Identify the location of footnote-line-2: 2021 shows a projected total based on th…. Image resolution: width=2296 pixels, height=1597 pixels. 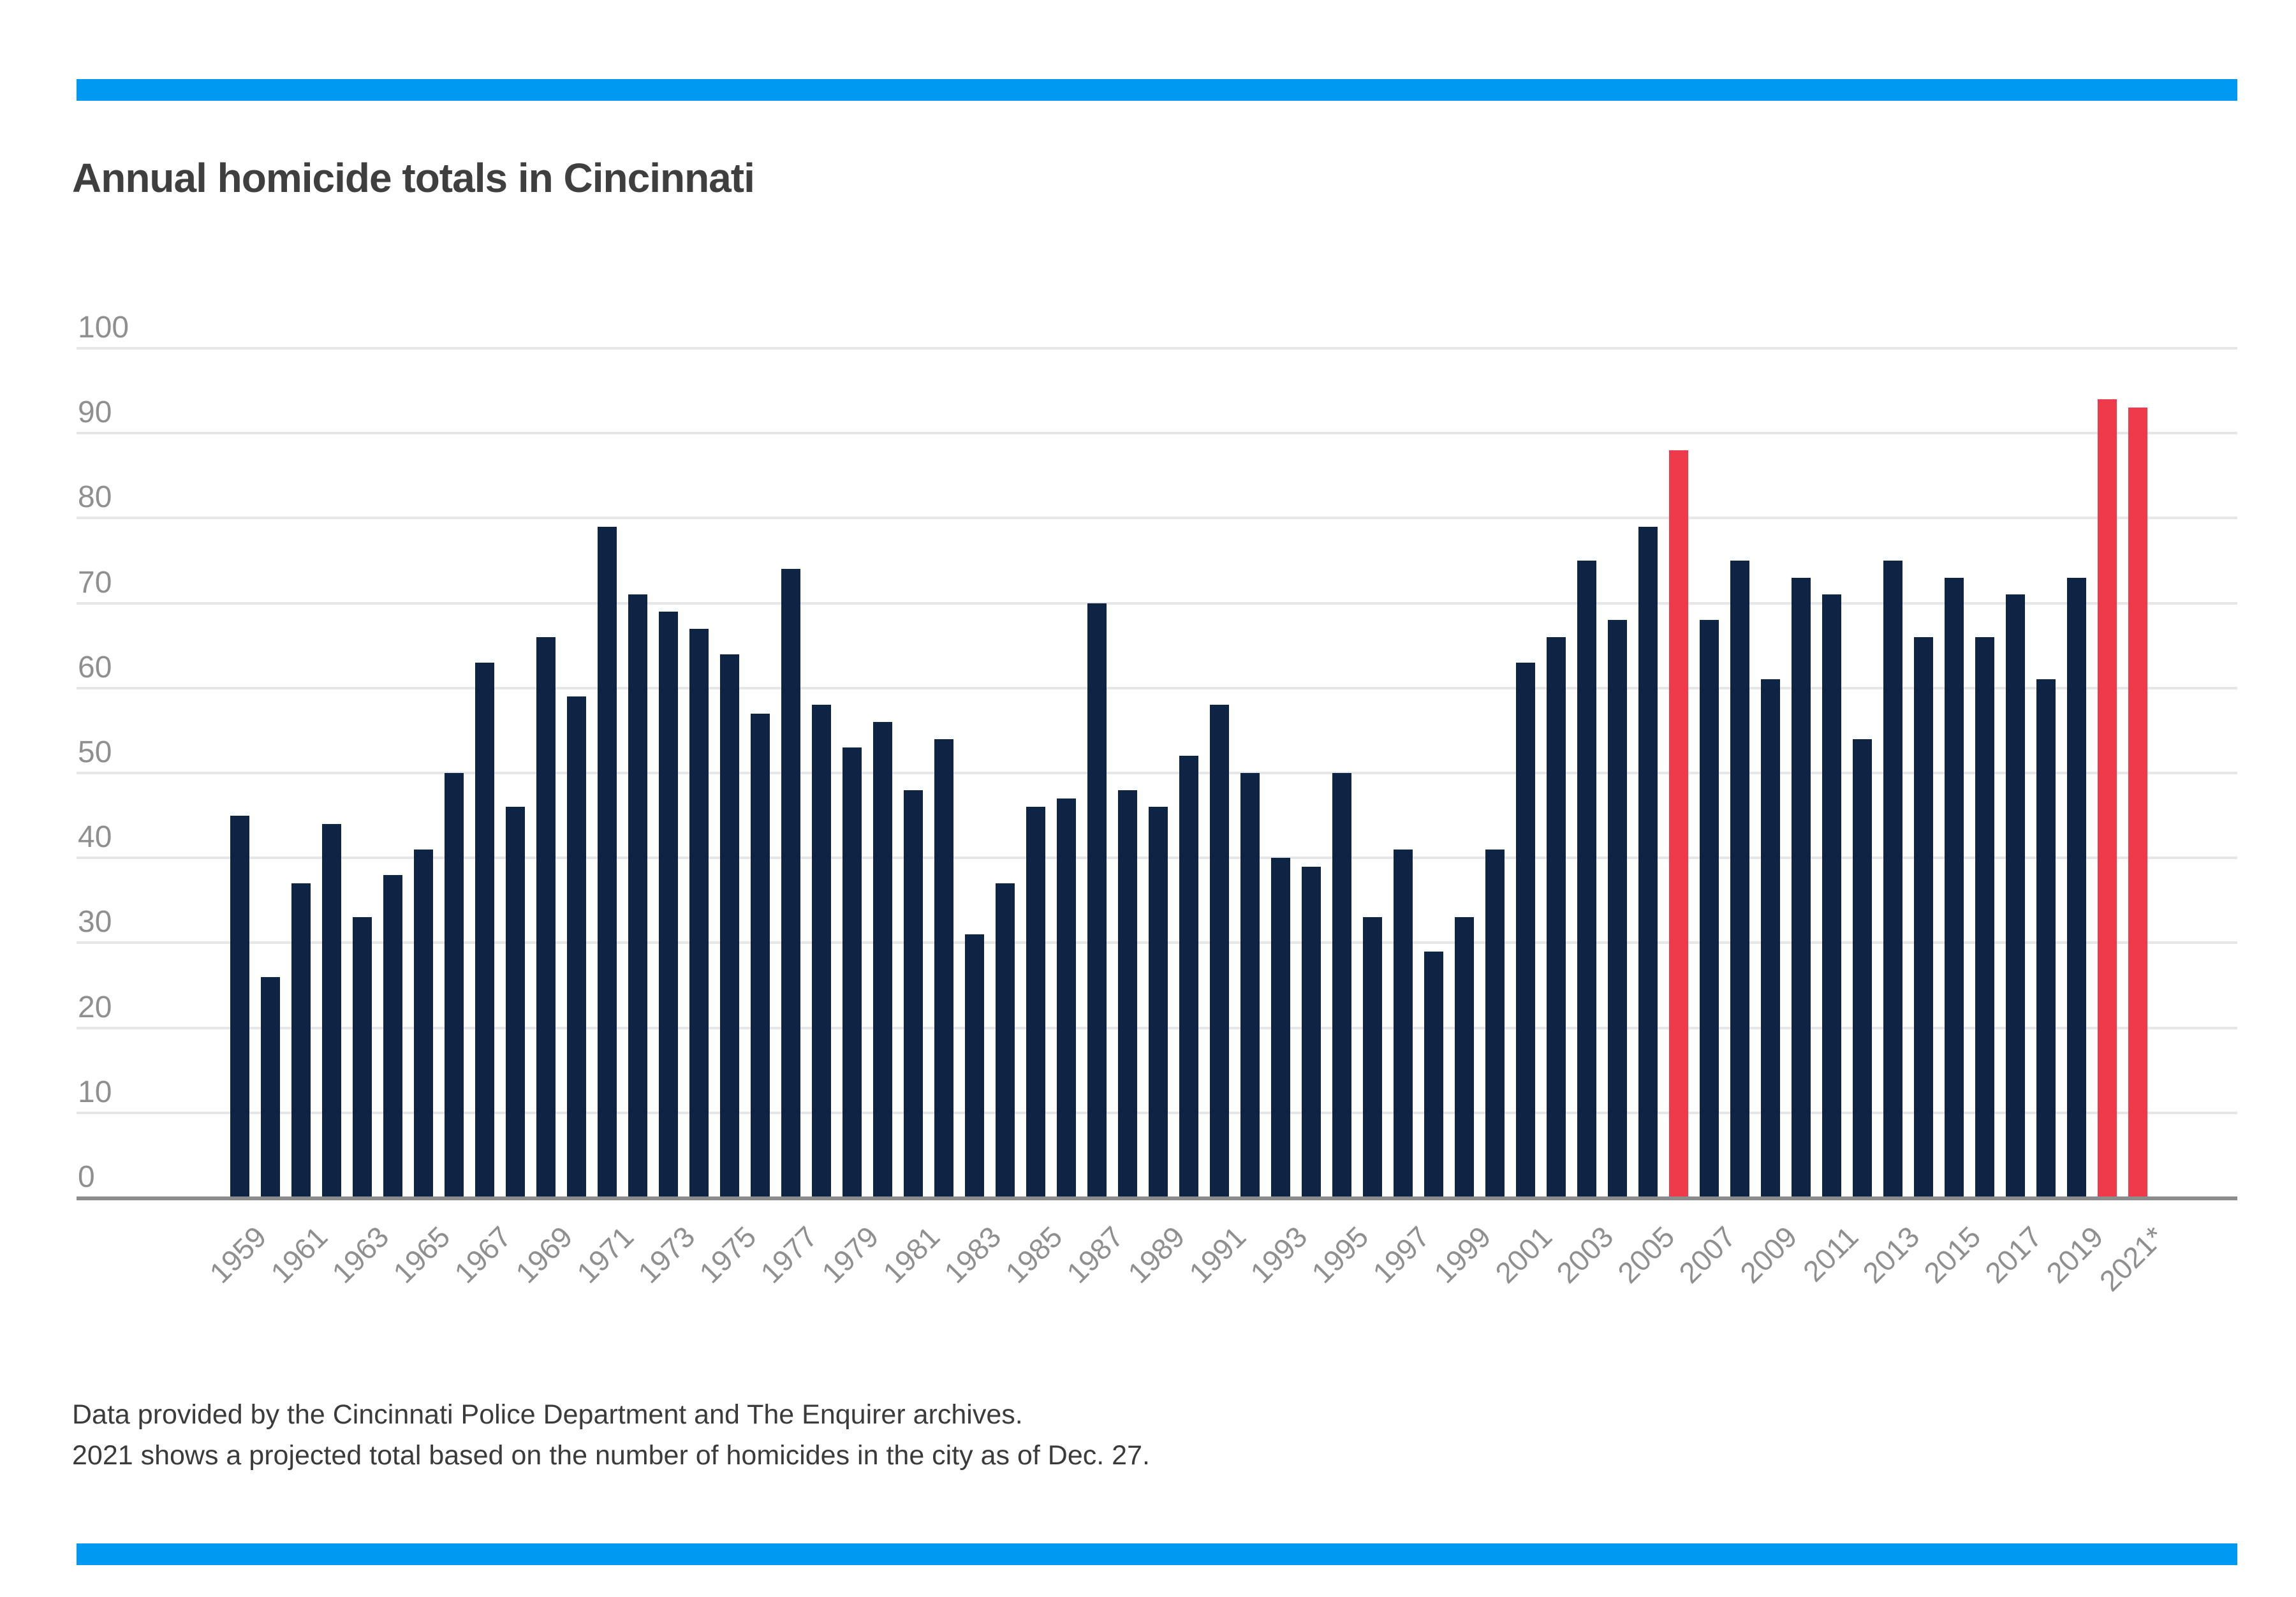
(611, 1456).